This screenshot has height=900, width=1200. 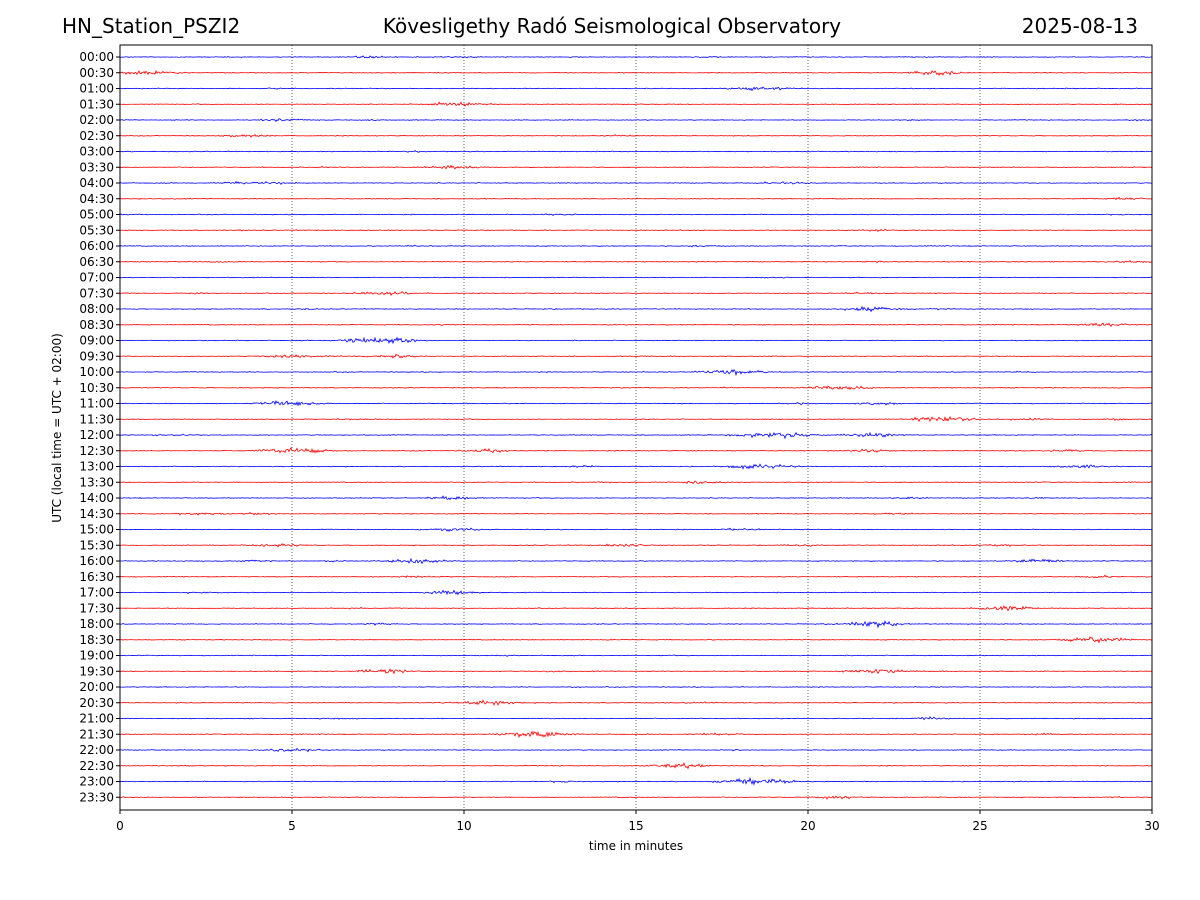 What do you see at coordinates (96, 608) in the screenshot?
I see `y-tick-label: 17:30` at bounding box center [96, 608].